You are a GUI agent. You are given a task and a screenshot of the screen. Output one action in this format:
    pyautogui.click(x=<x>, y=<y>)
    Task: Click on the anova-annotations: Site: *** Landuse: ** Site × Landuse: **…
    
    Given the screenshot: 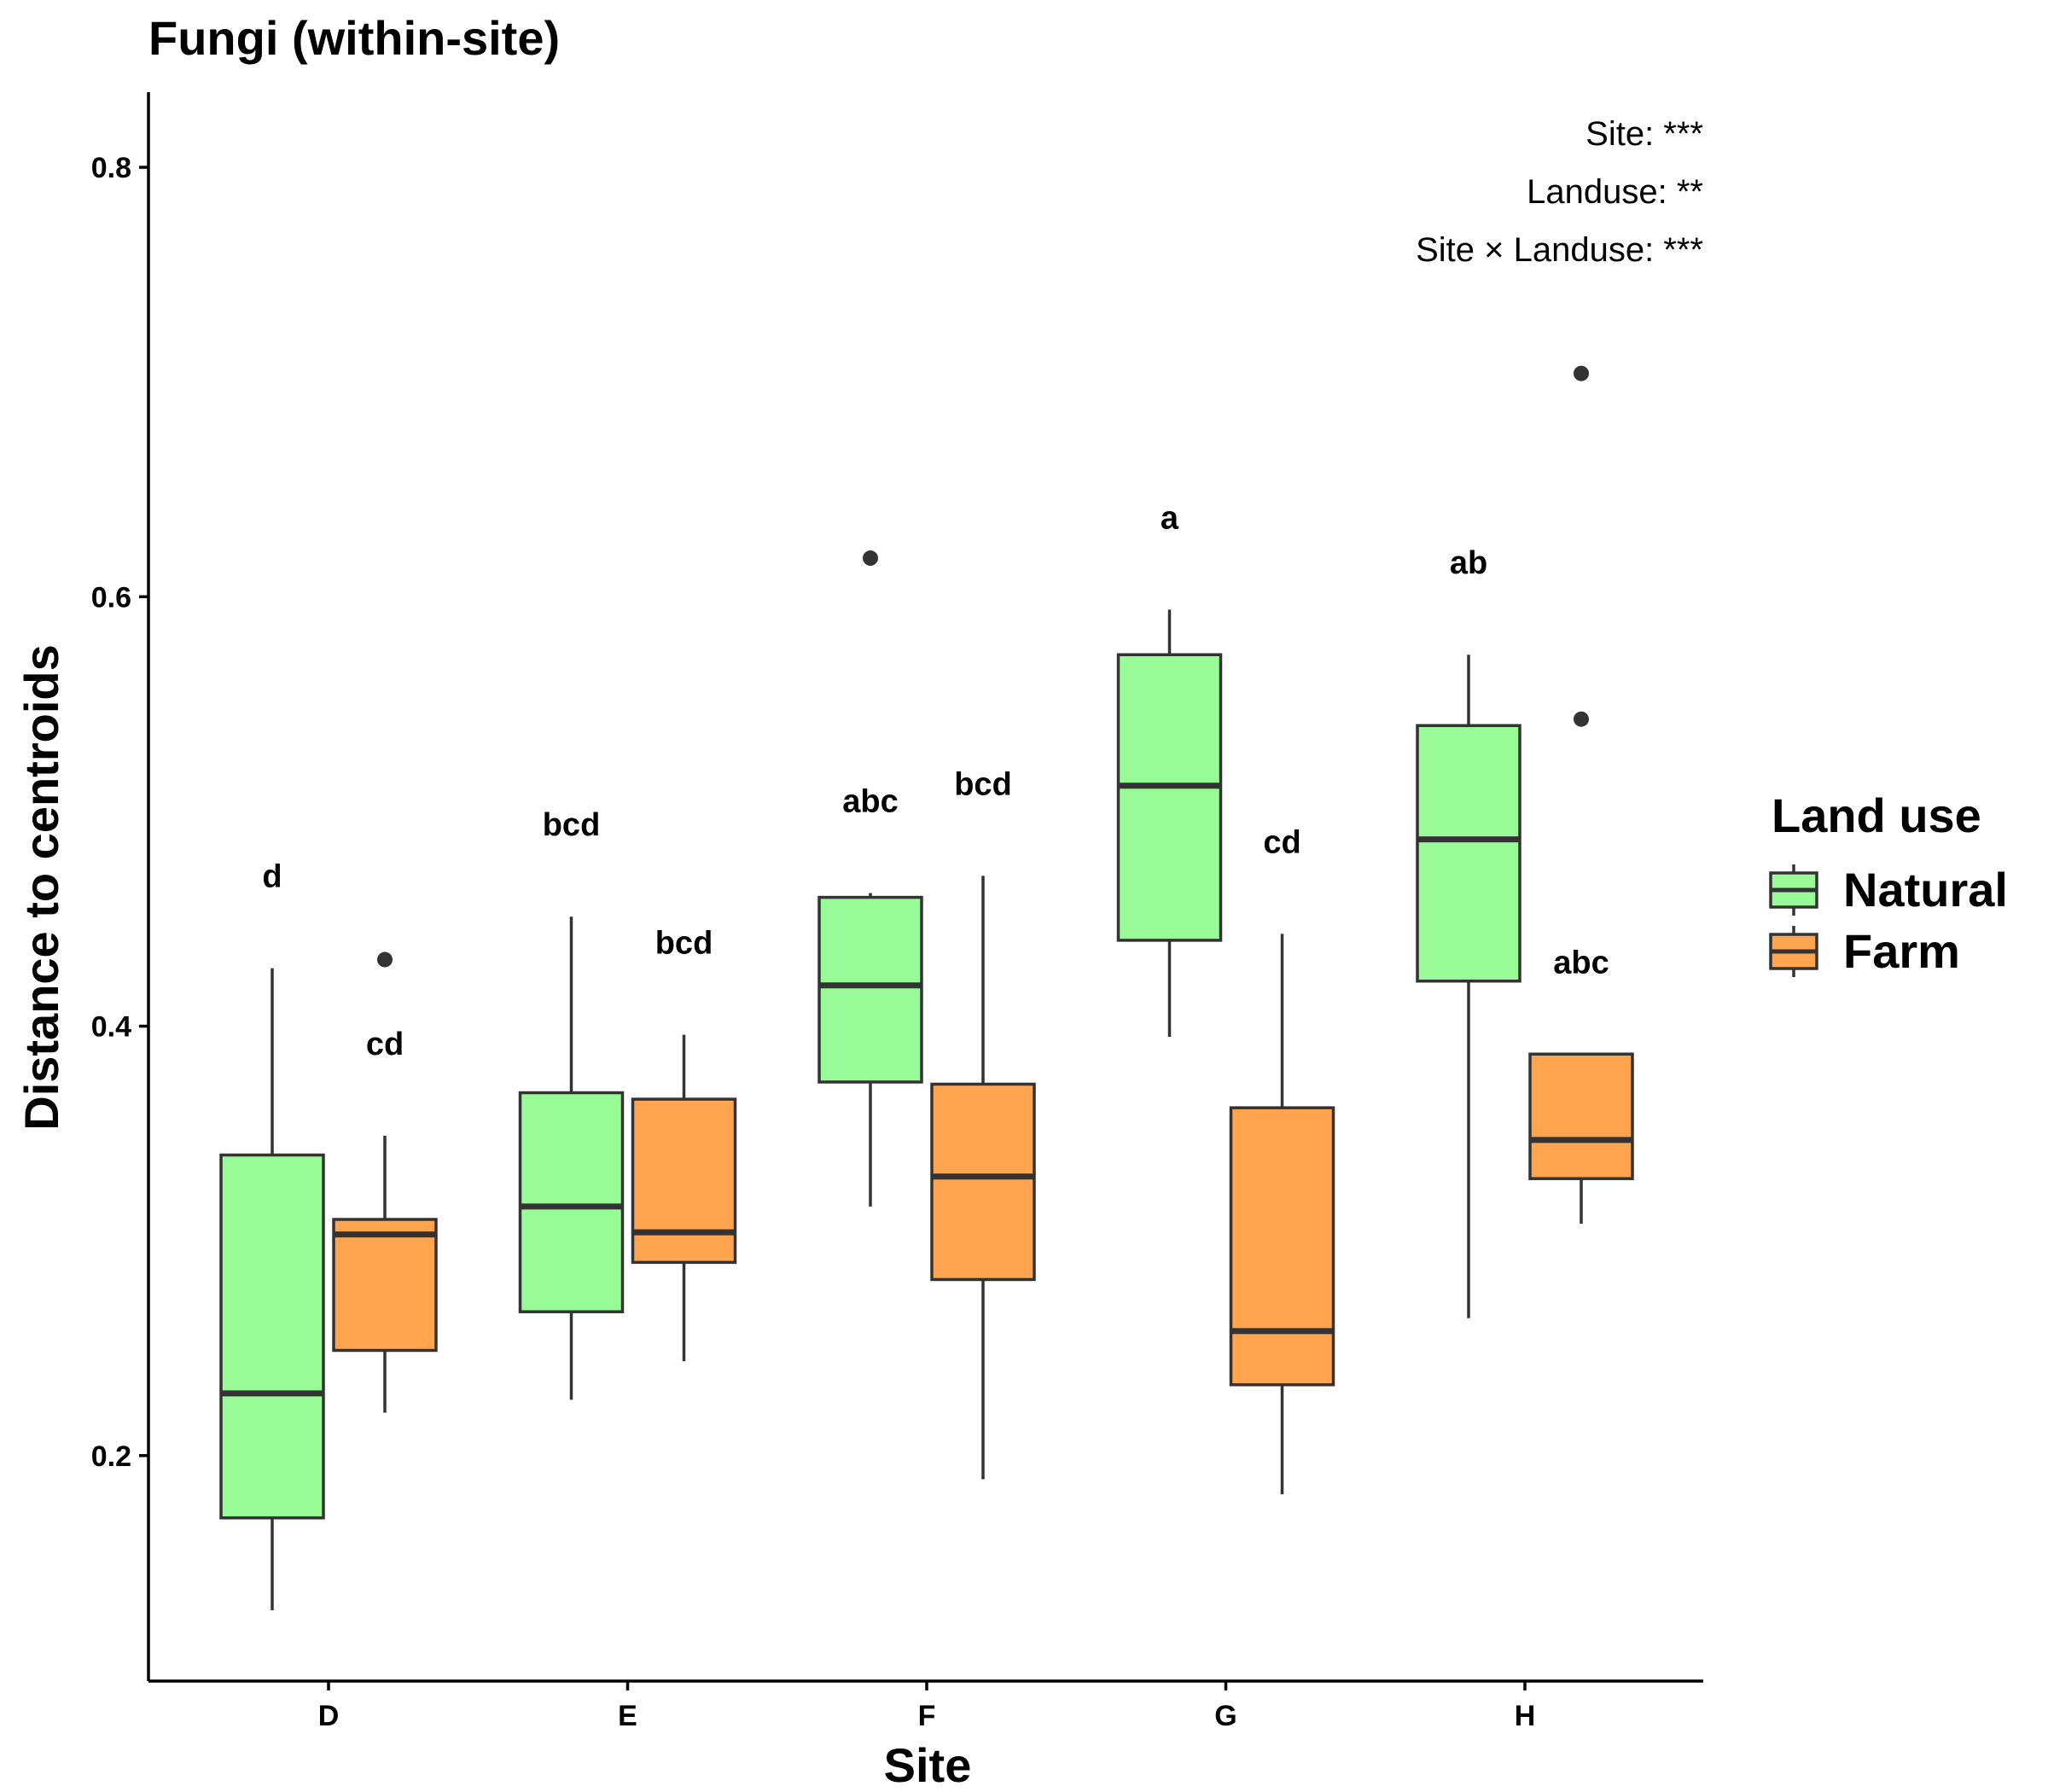 What is the action you would take?
    pyautogui.click(x=1559, y=192)
    